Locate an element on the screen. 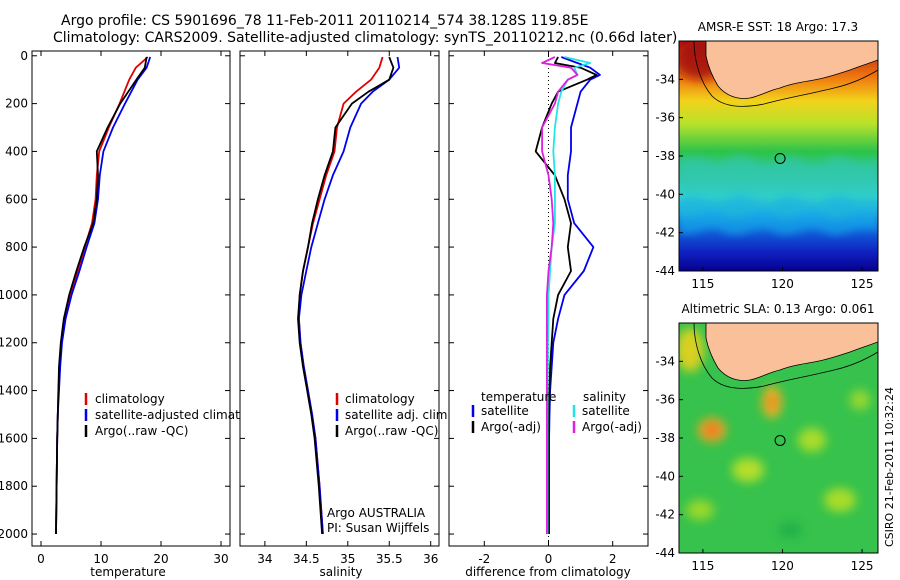 The image size is (900, 580). sla-warm-eddy-west-core is located at coordinates (712, 430).